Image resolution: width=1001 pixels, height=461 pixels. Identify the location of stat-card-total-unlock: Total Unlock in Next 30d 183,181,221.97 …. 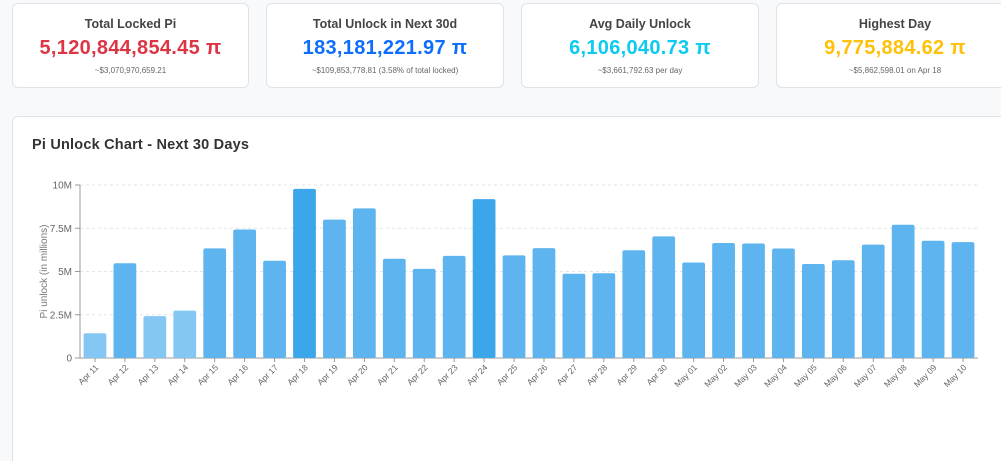
(385, 45).